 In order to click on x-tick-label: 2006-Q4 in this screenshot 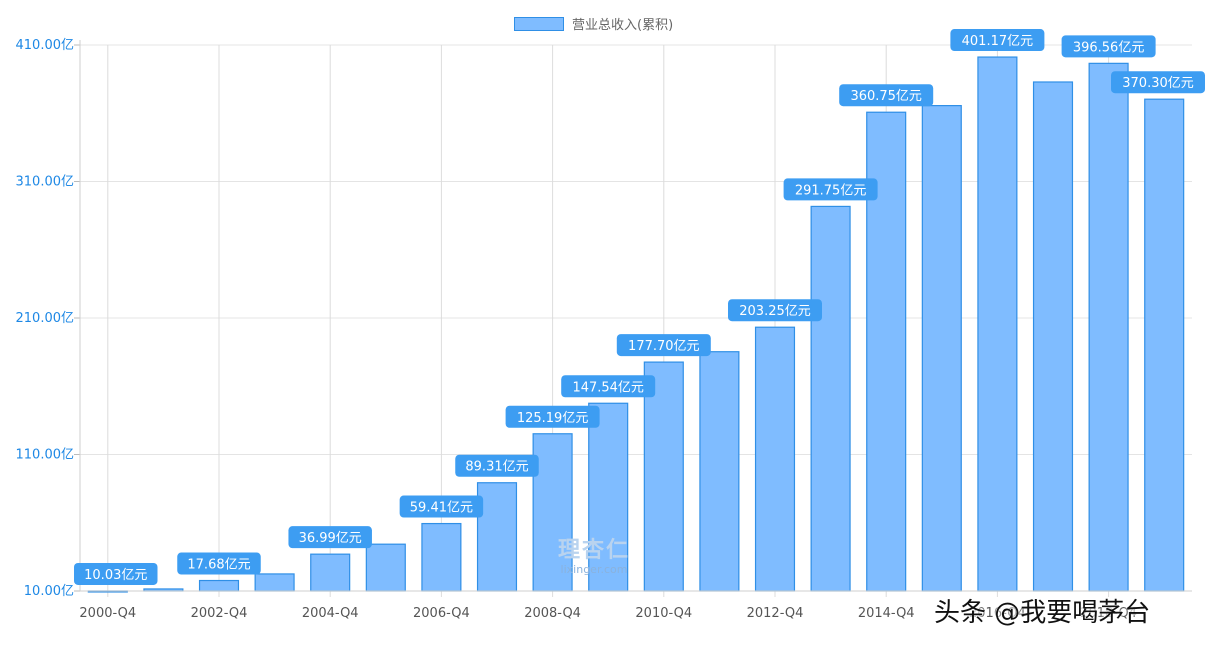, I will do `click(441, 613)`.